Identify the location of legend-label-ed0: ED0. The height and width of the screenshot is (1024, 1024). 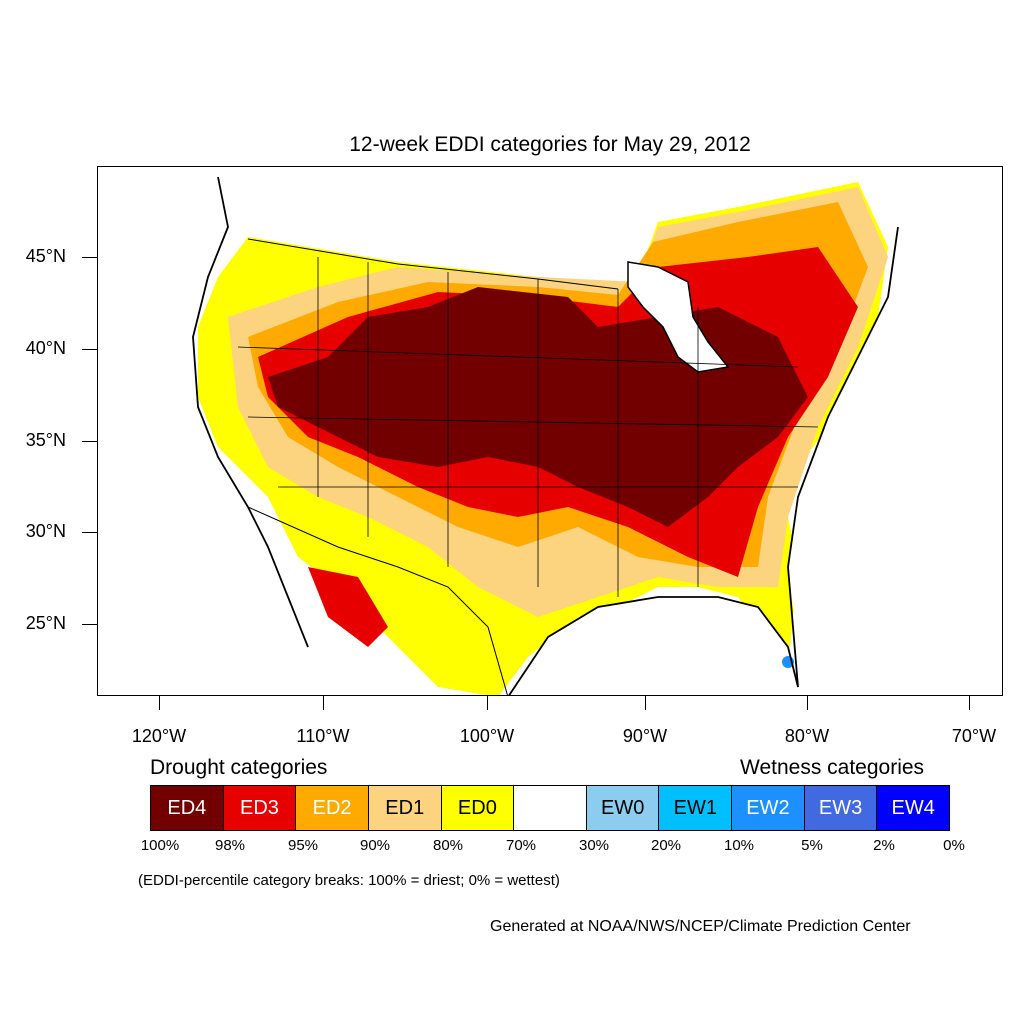
(477, 807).